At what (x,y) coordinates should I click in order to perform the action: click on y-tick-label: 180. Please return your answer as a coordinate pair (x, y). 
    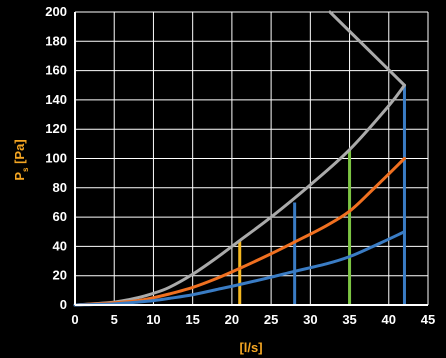
    Looking at the image, I should click on (56, 40).